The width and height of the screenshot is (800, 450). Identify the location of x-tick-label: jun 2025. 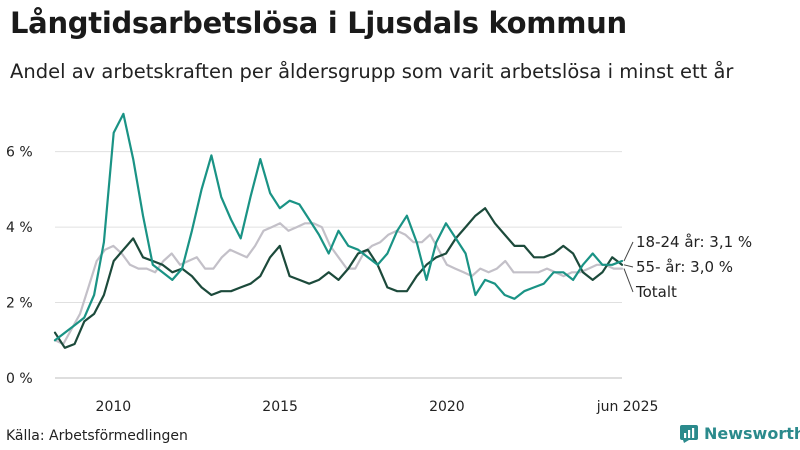
(627, 407).